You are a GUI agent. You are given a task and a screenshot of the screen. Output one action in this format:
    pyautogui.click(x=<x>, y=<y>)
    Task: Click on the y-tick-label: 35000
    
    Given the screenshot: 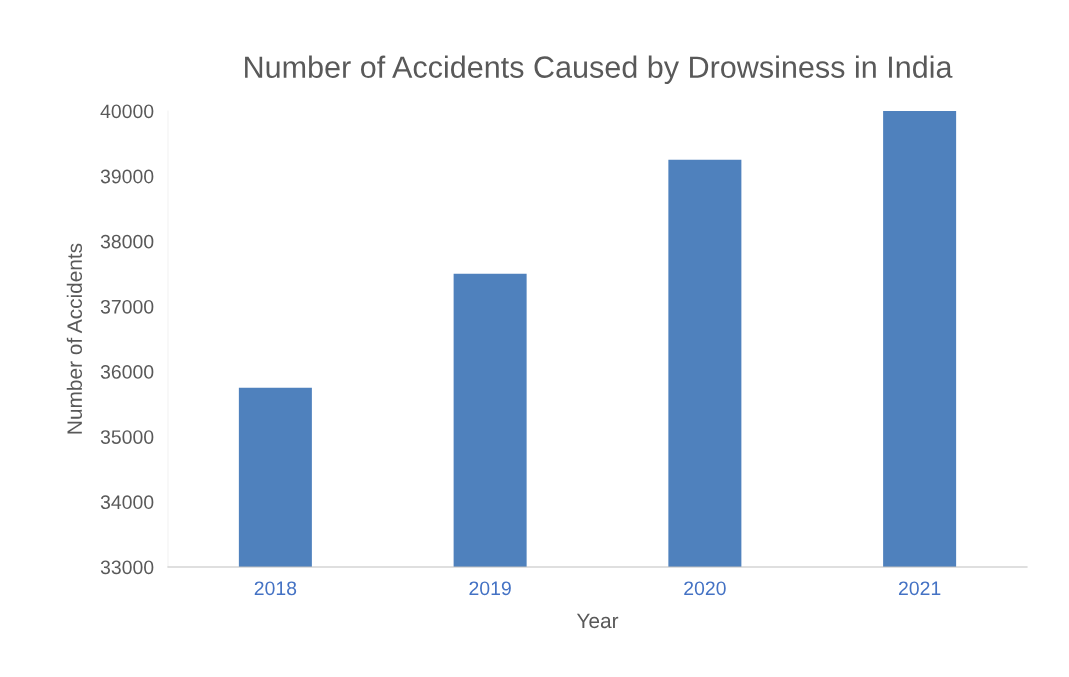 What is the action you would take?
    pyautogui.click(x=127, y=437)
    